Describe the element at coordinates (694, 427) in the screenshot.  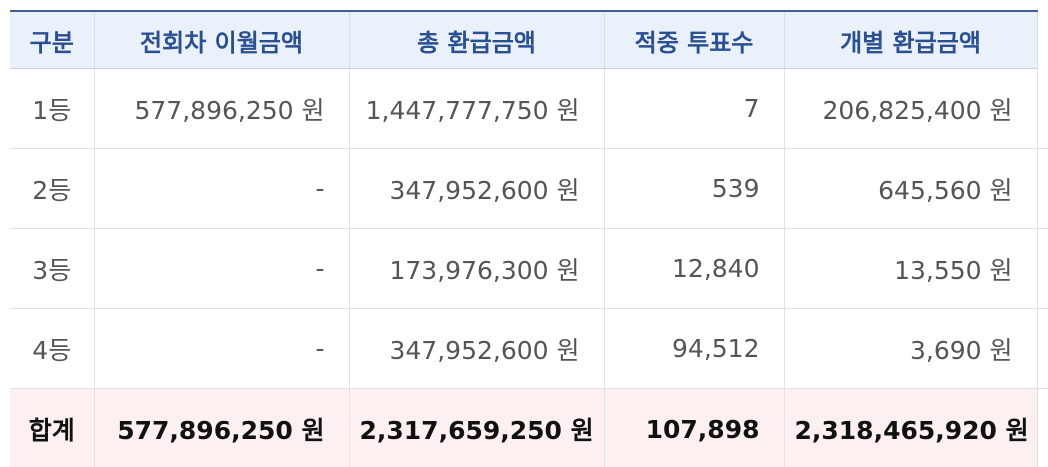
I see `total-votes-cell: 107,898` at that location.